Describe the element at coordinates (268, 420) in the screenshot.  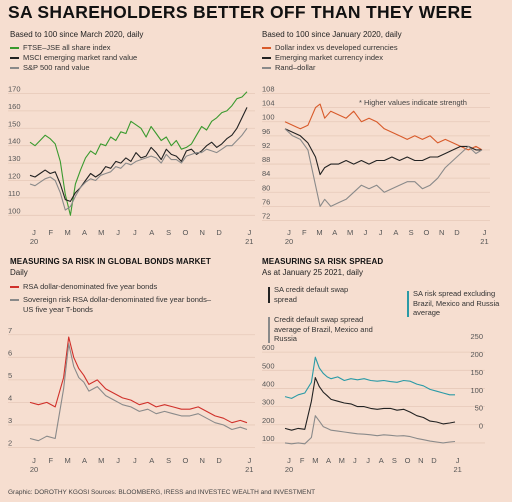
I see `y-tick-label: 200` at that location.